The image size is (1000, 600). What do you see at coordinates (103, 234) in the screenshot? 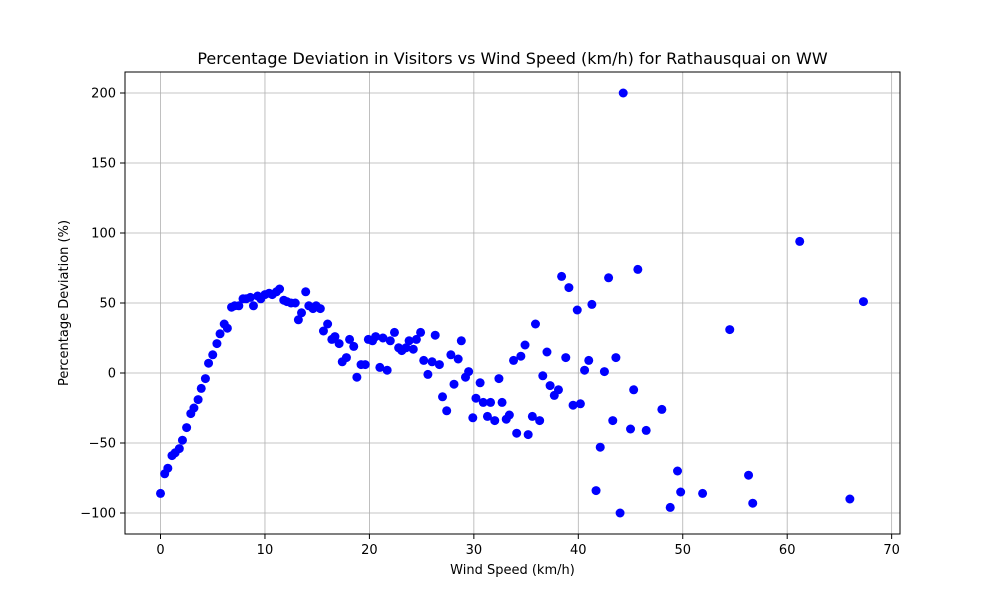
I see `y-tick-label: 100` at bounding box center [103, 234].